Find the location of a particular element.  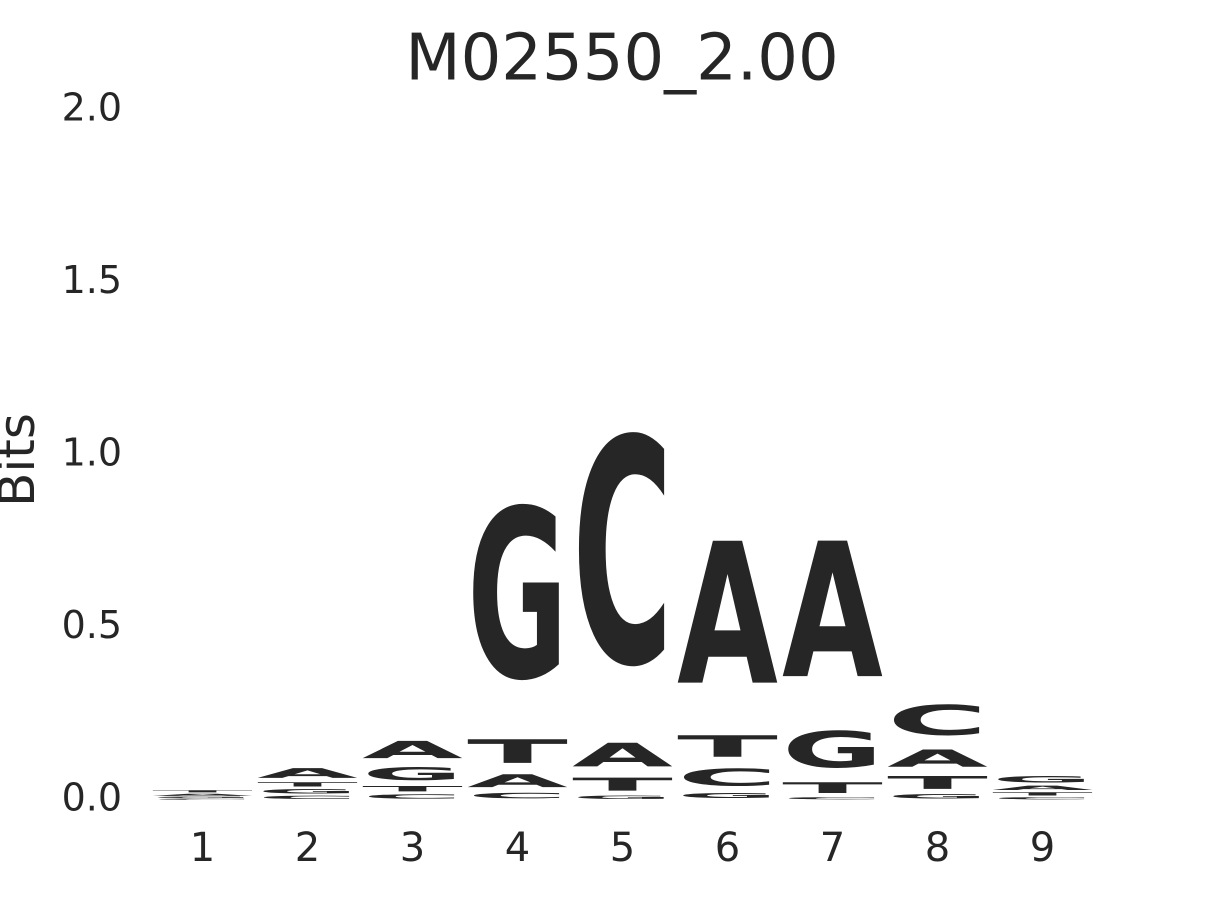

y-tick-label: 2.0 is located at coordinates (92, 108).